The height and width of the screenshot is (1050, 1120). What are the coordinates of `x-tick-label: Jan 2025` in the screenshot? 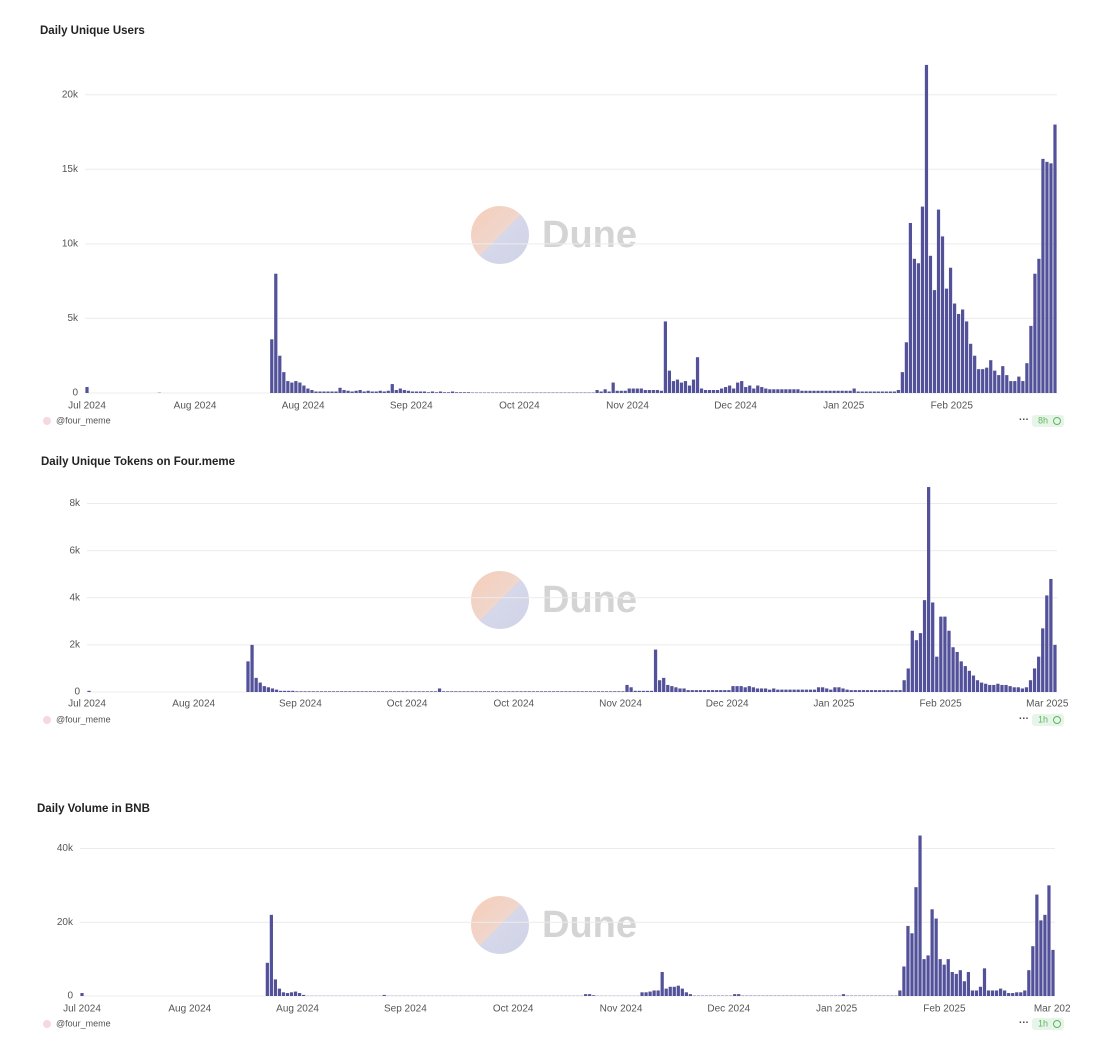 It's located at (837, 1009).